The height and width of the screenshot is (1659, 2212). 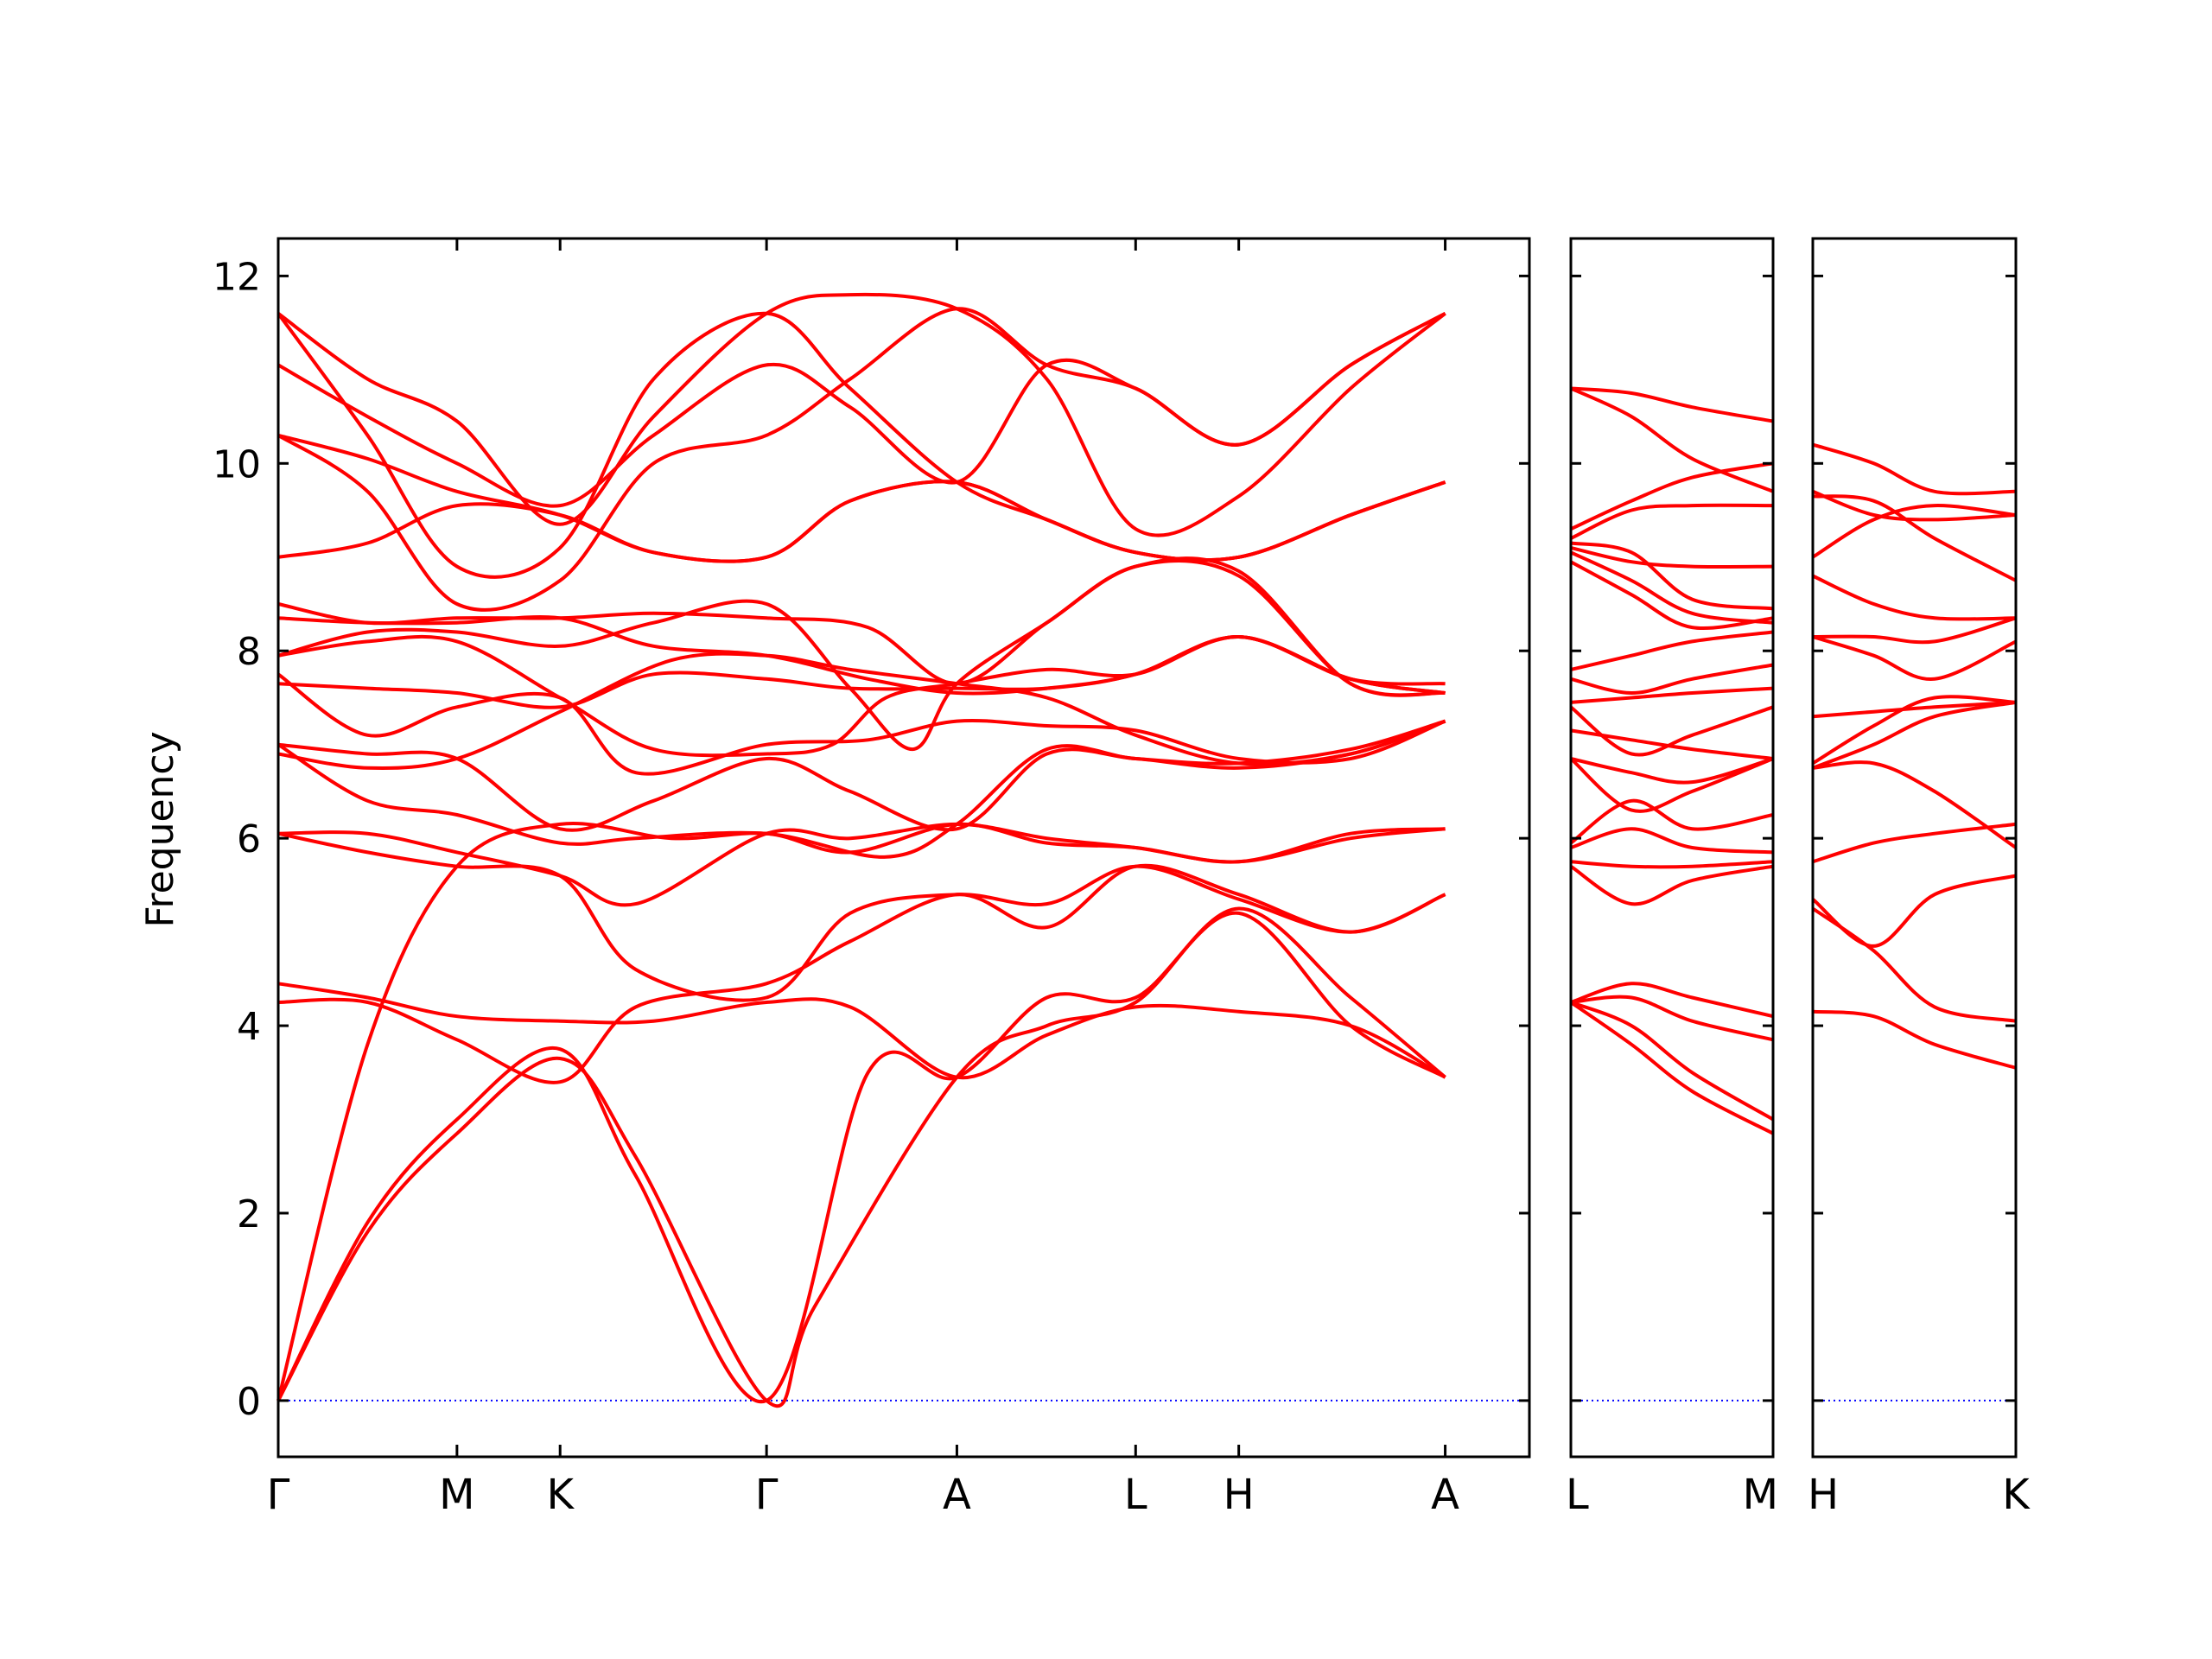 I want to click on y-tick-label: 4, so click(x=249, y=1027).